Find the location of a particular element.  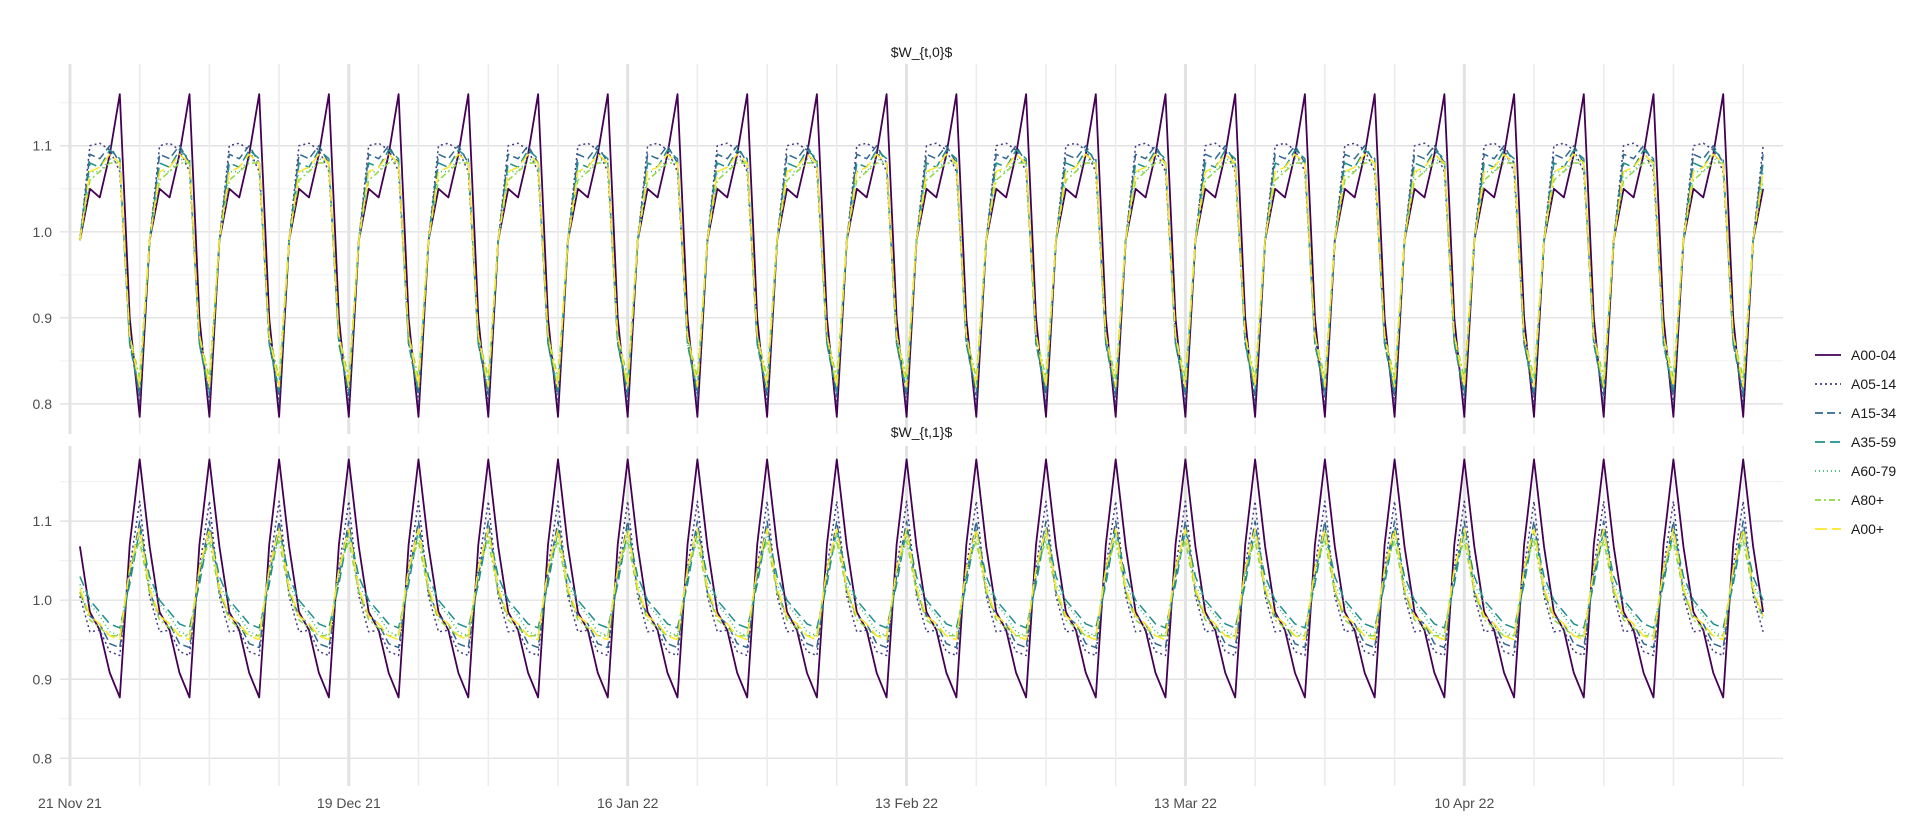

legend-item: A00+ is located at coordinates (1849, 529).